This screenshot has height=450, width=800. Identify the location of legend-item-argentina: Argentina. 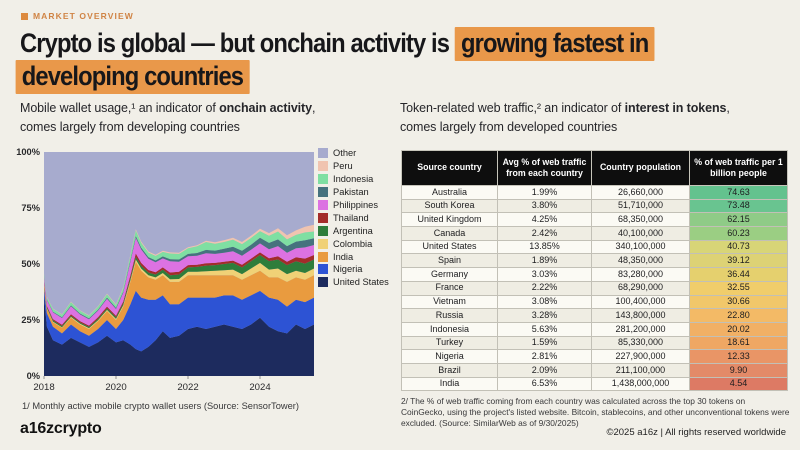
(353, 230).